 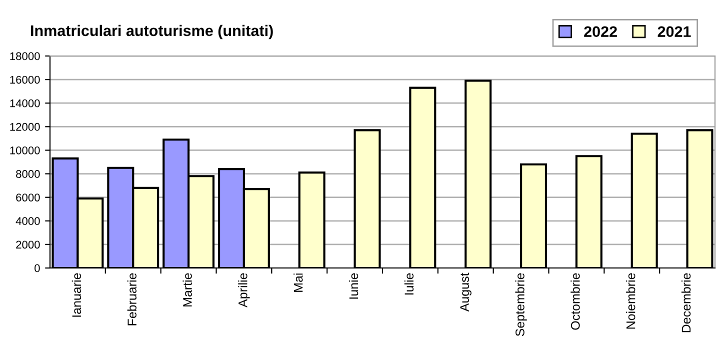 I want to click on x-tick-label: Ianuarie, so click(x=77, y=295).